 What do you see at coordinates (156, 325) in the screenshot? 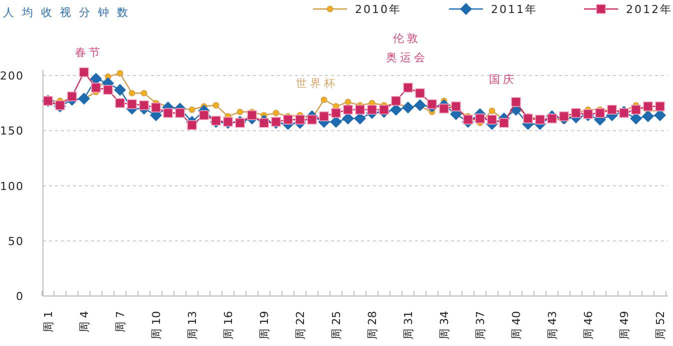
I see `x-tick-label: 周 10` at bounding box center [156, 325].